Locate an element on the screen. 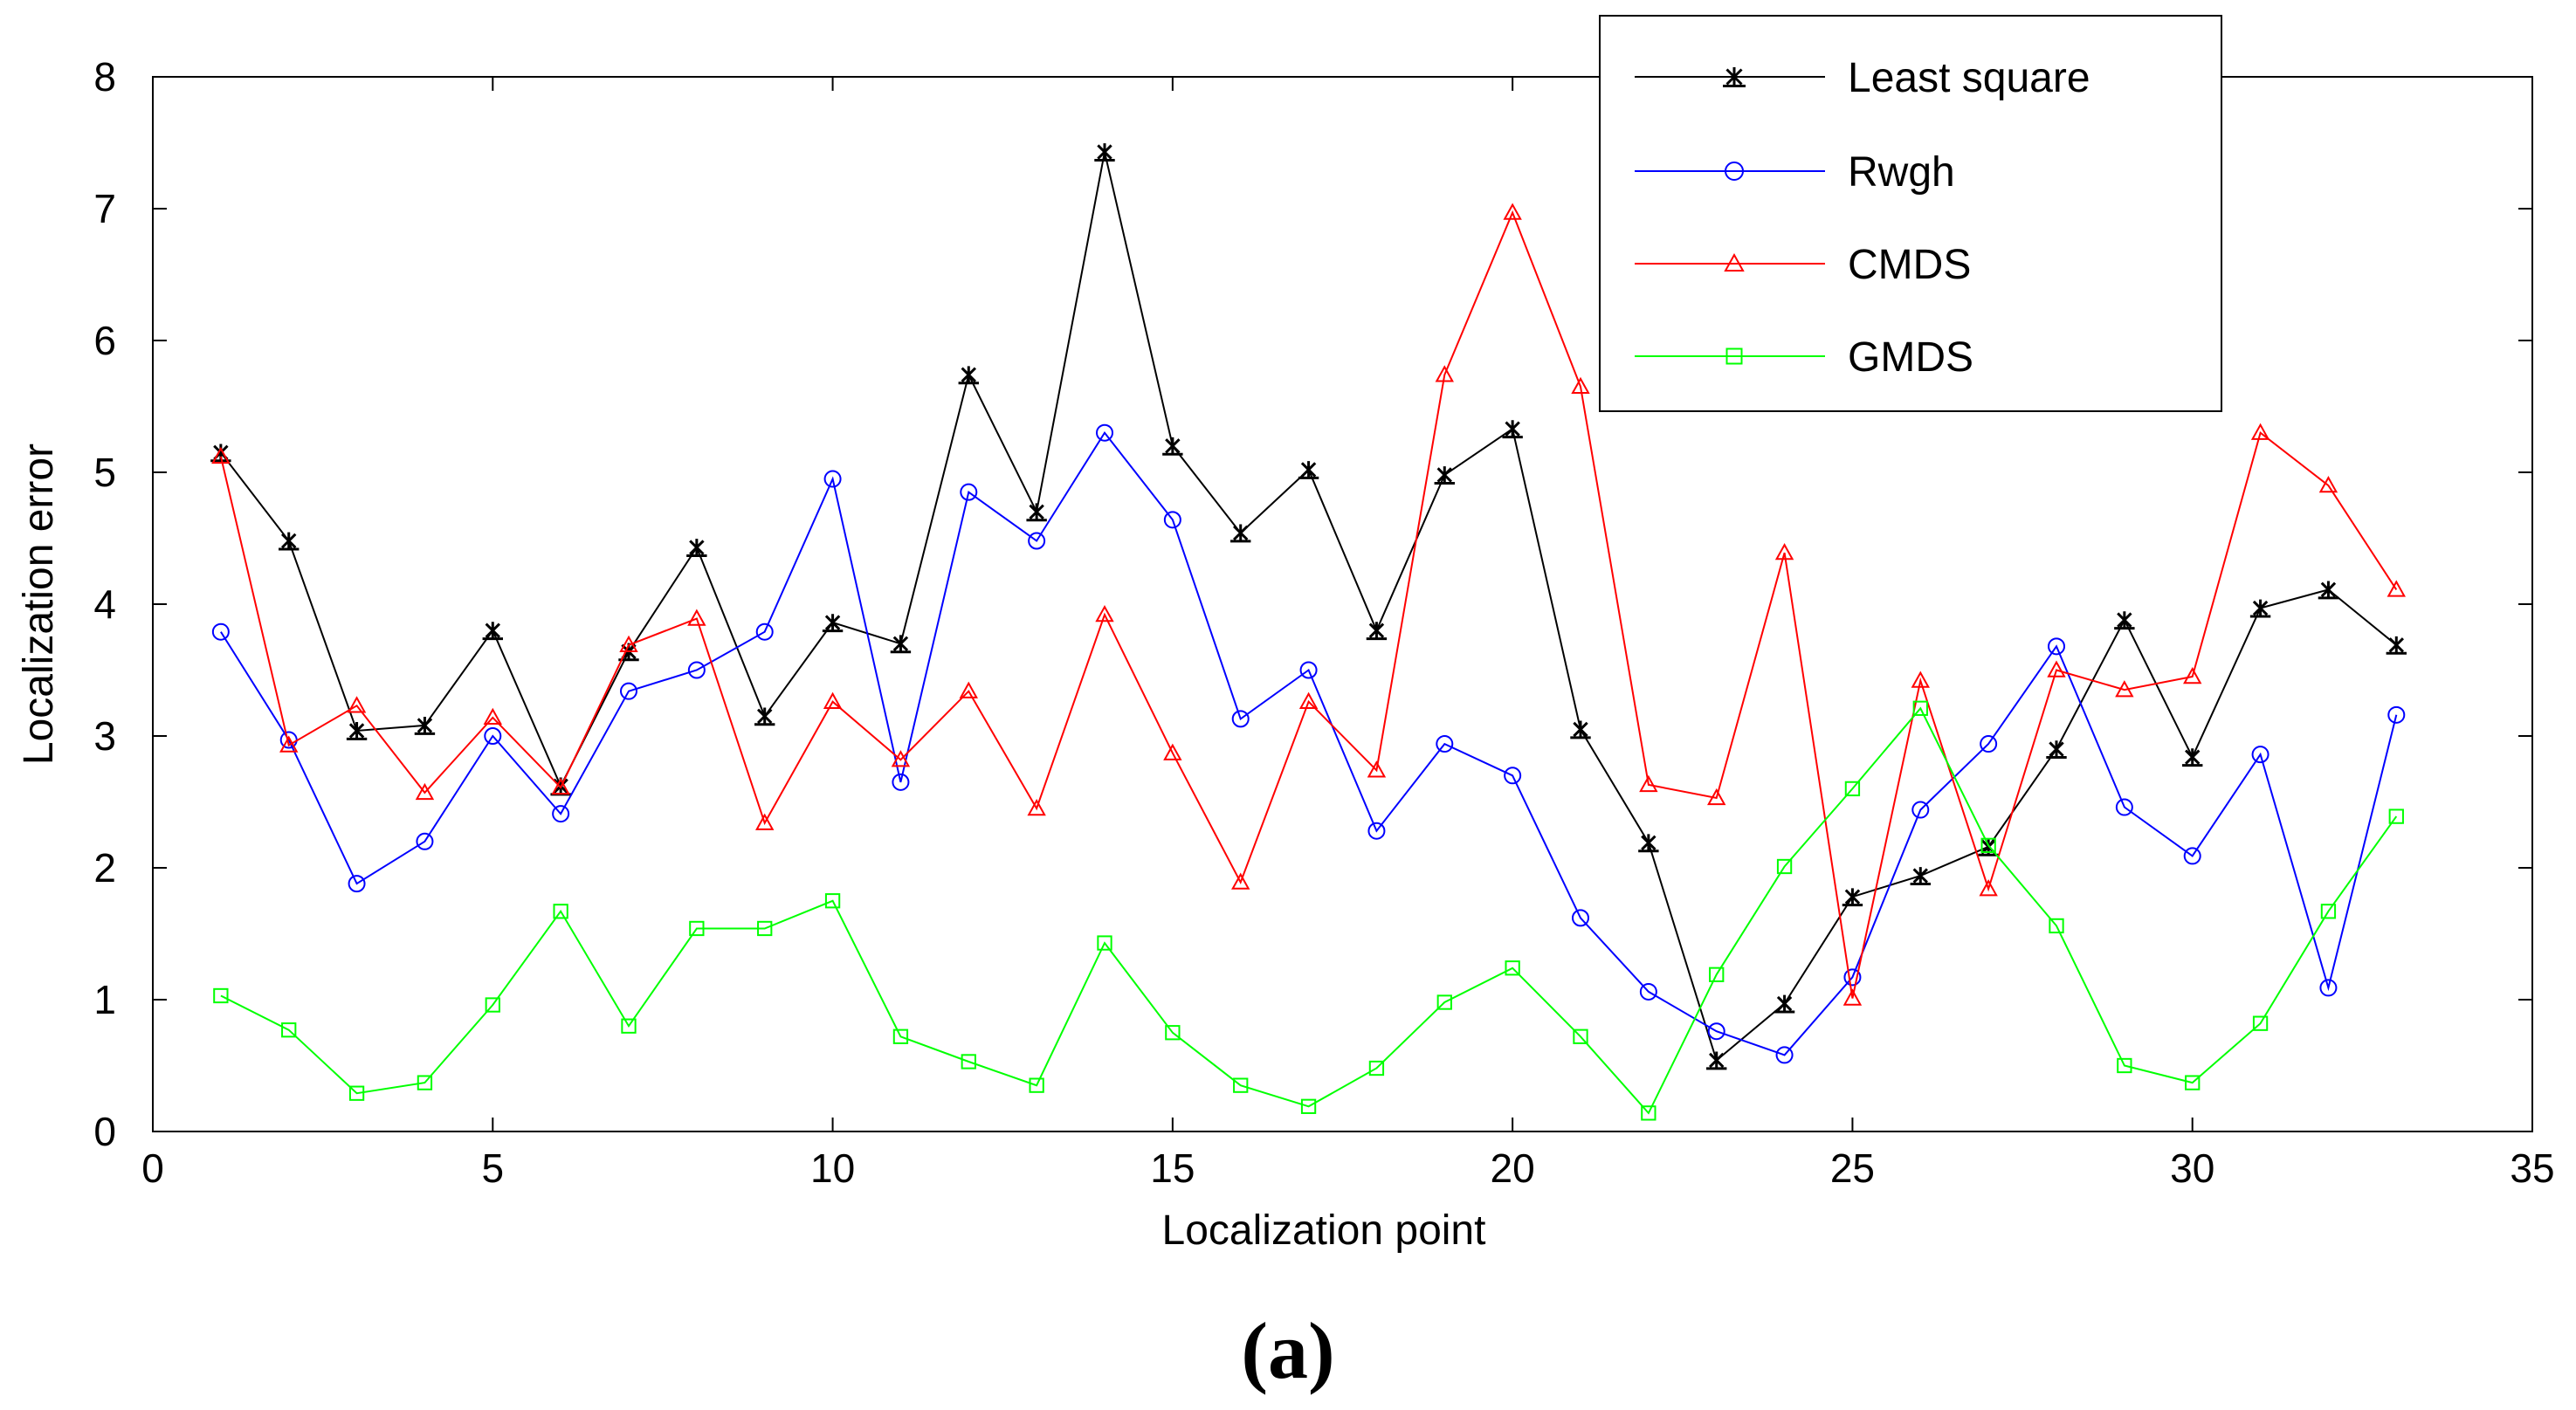  x-tick-label: 0 is located at coordinates (152, 1168).